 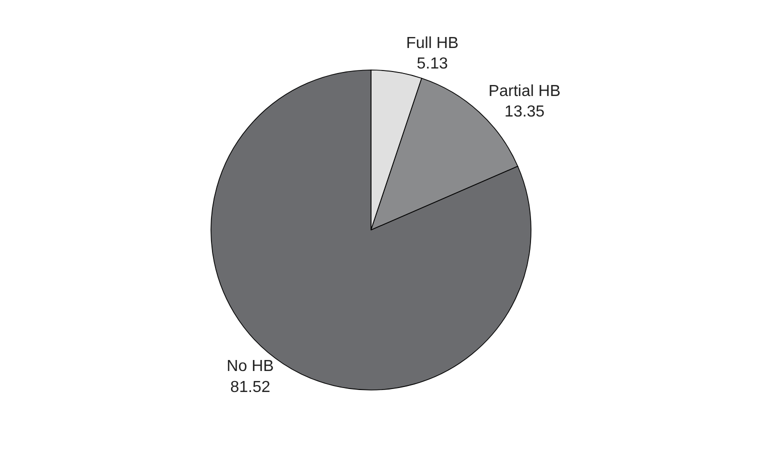 What do you see at coordinates (432, 64) in the screenshot?
I see `data-label: 5.13` at bounding box center [432, 64].